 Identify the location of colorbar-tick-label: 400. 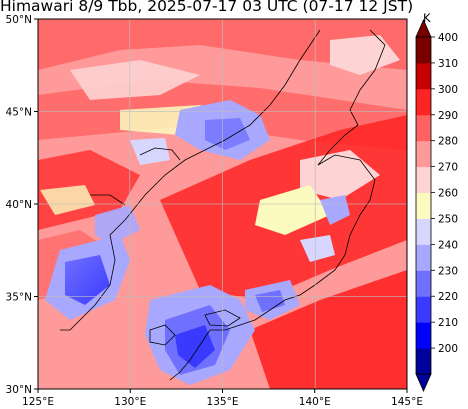
(448, 38).